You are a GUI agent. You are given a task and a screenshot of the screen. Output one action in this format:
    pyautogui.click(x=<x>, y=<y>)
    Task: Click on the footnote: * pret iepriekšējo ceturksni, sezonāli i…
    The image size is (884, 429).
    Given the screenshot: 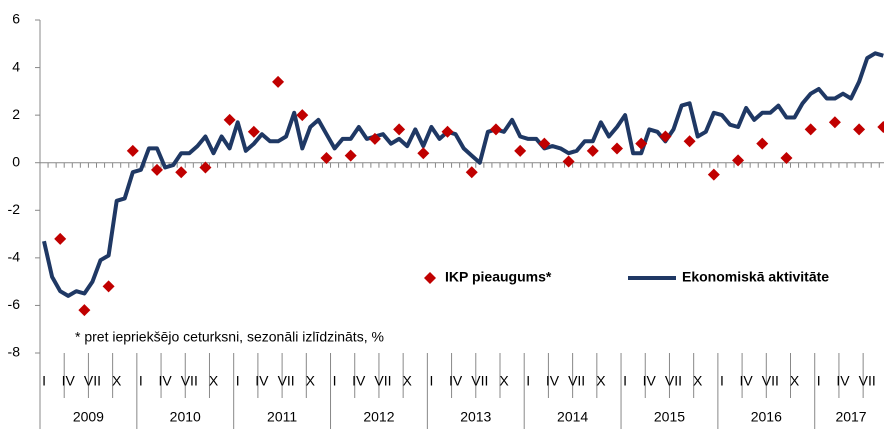 What is the action you would take?
    pyautogui.click(x=229, y=337)
    